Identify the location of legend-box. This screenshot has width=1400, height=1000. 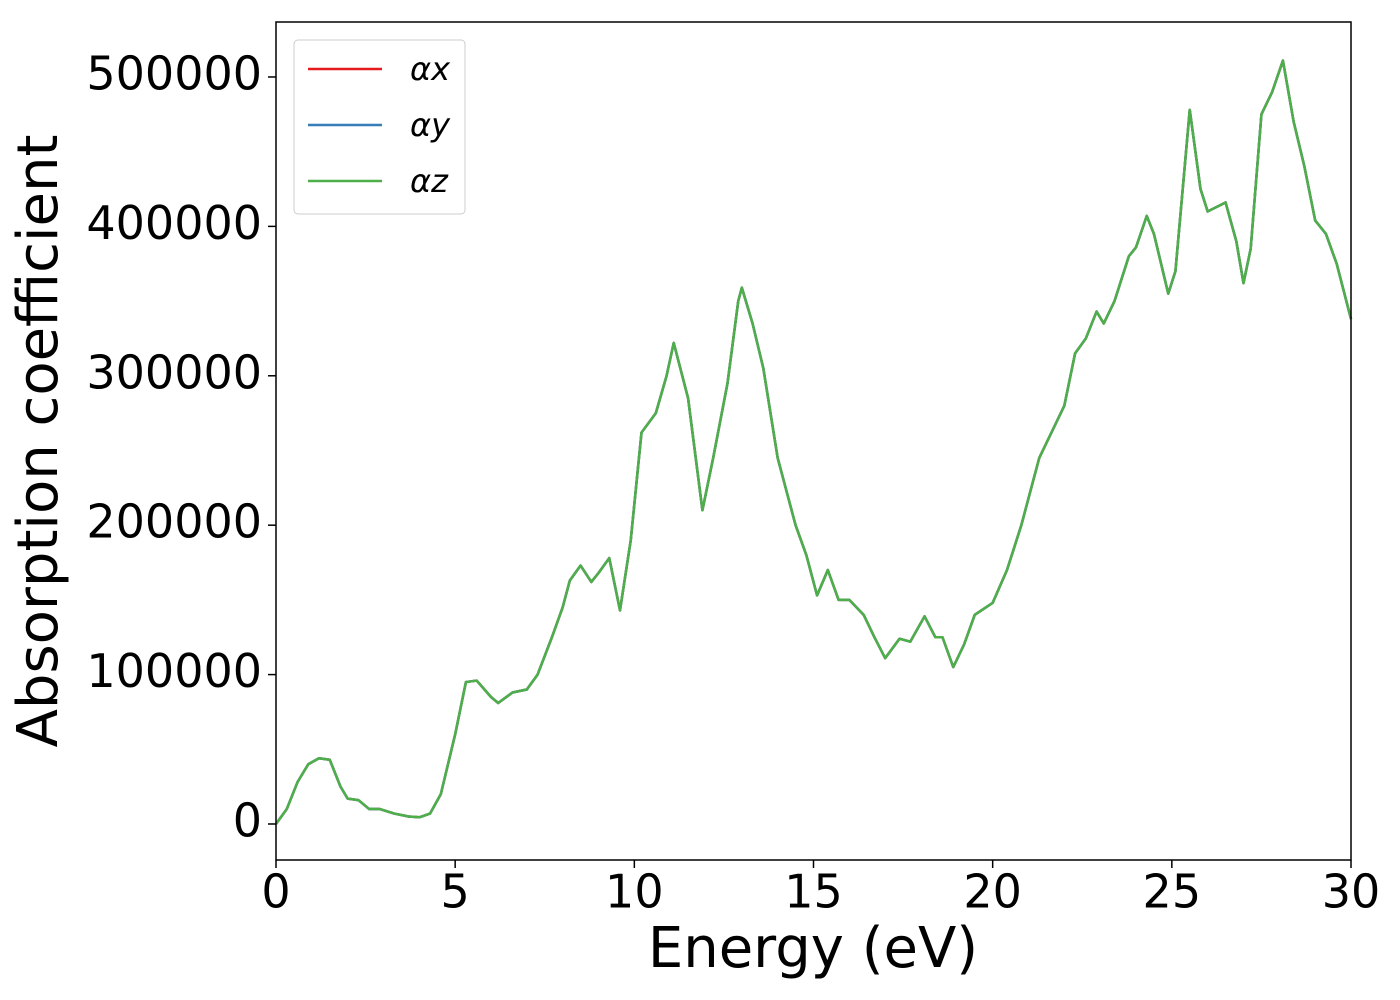
(379, 127).